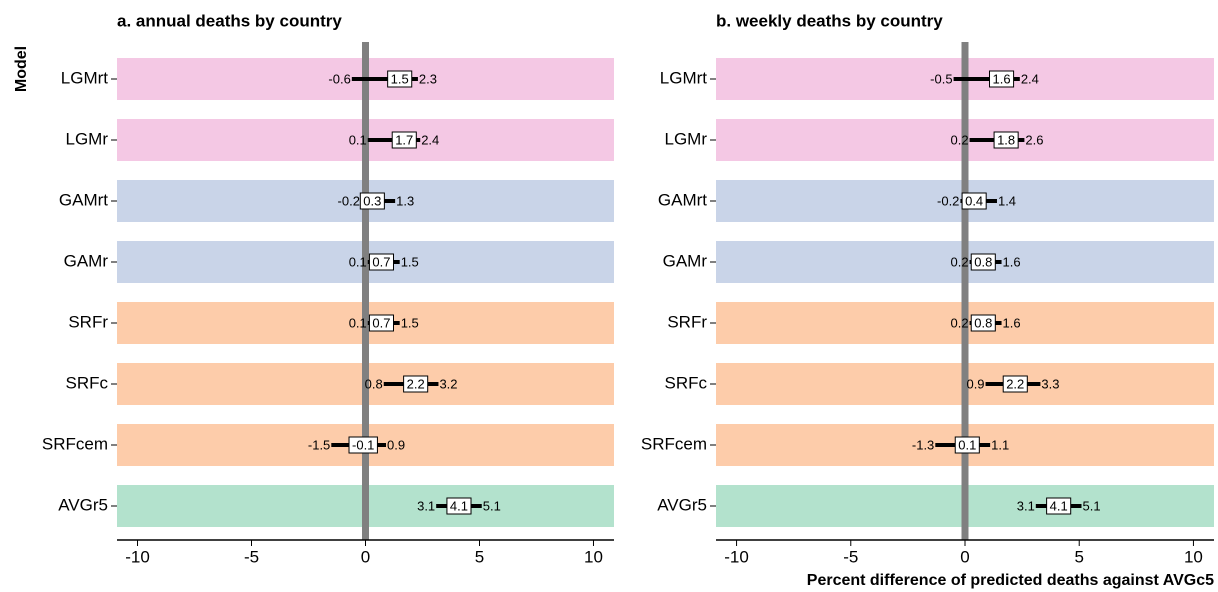 The image size is (1218, 592). What do you see at coordinates (448, 383) in the screenshot?
I see `upper-label: 3.2` at bounding box center [448, 383].